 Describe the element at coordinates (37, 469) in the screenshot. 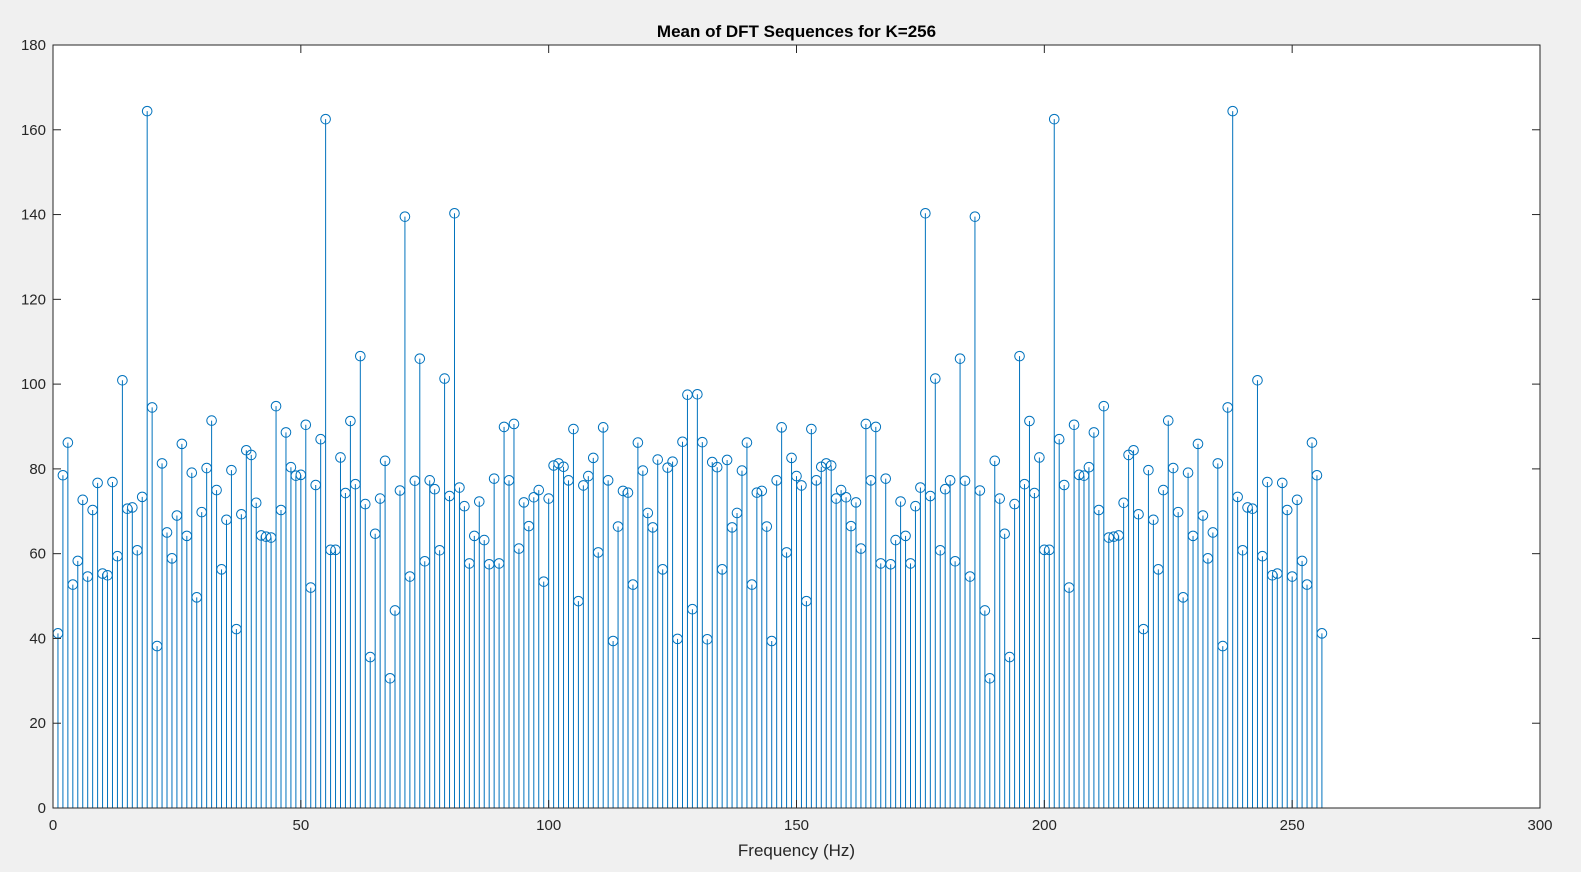

I see `y-tick-label: 80` at that location.